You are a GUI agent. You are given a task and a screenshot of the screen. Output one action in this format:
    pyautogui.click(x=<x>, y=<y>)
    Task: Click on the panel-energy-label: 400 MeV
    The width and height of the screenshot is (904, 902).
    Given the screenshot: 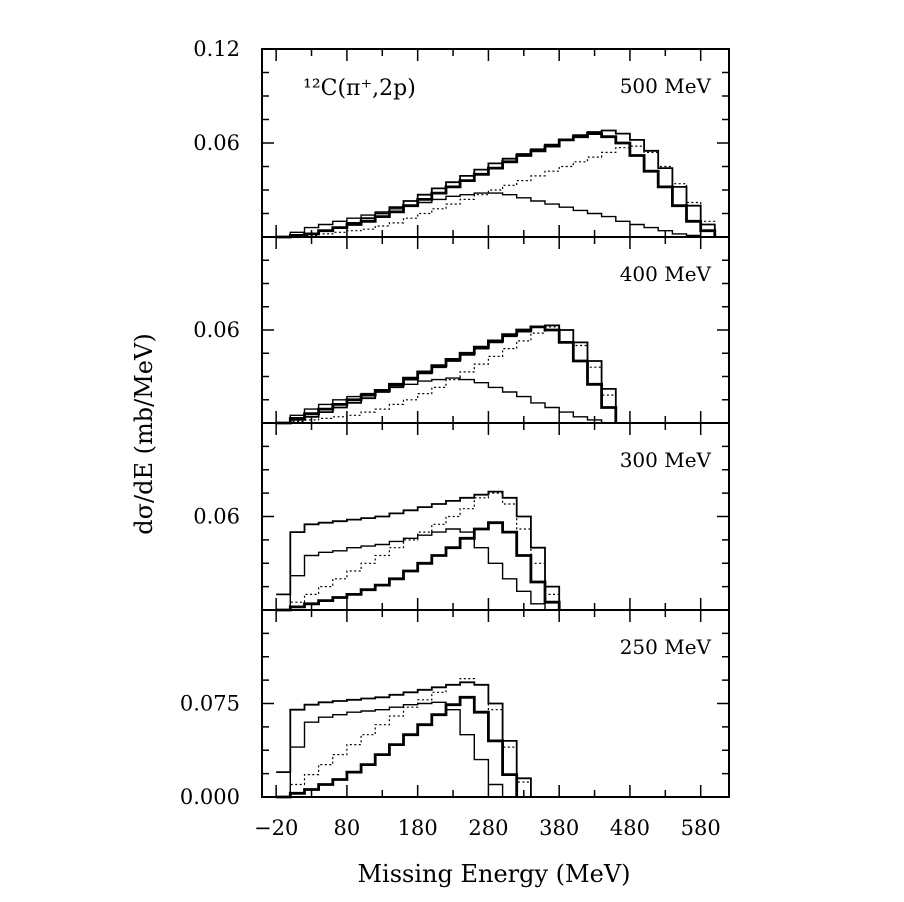 What is the action you would take?
    pyautogui.click(x=666, y=274)
    